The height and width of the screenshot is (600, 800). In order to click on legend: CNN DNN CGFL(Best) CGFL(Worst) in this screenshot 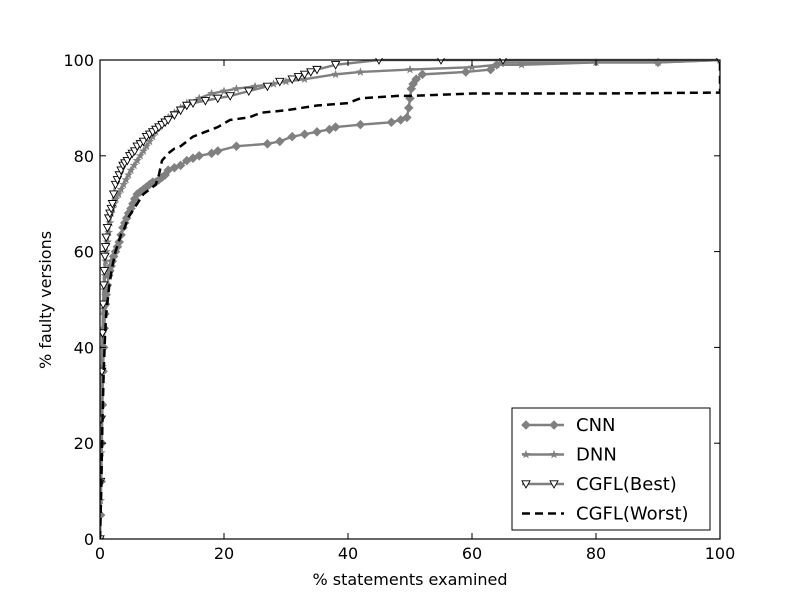, I will do `click(611, 469)`.